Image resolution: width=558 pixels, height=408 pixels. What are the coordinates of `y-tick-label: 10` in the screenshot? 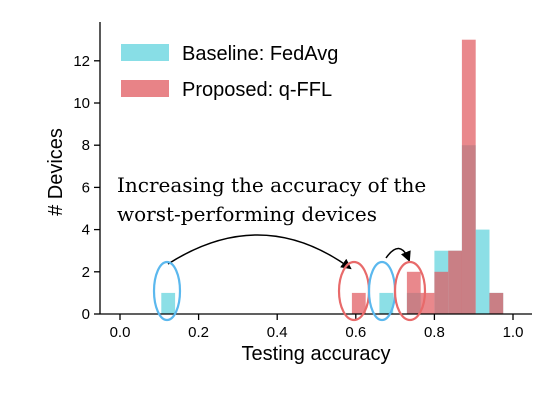 It's located at (81, 103).